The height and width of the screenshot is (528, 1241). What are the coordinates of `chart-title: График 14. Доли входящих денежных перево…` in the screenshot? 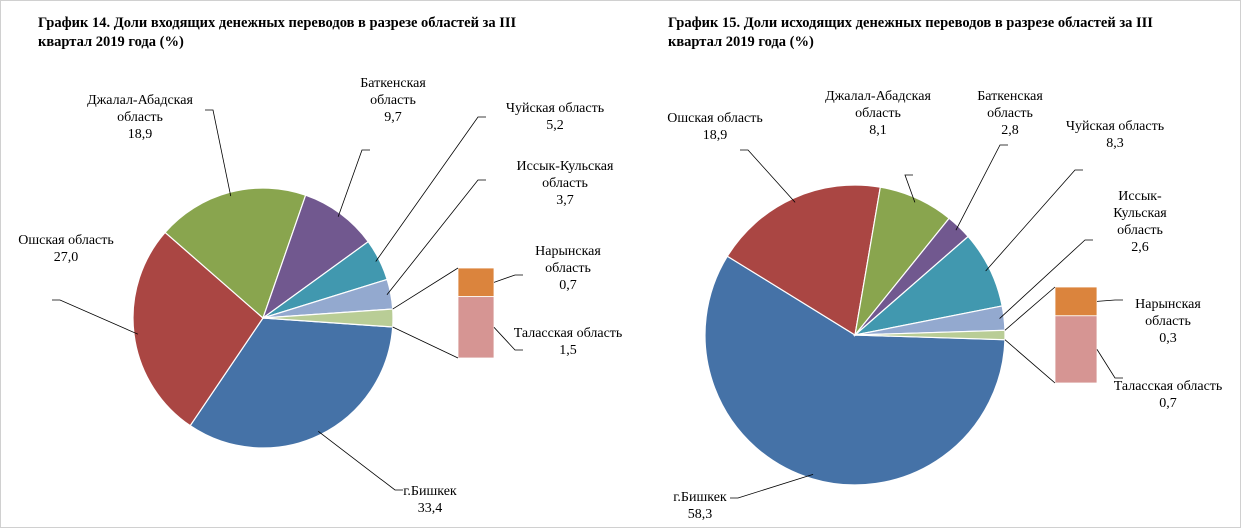 It's located at (277, 32).